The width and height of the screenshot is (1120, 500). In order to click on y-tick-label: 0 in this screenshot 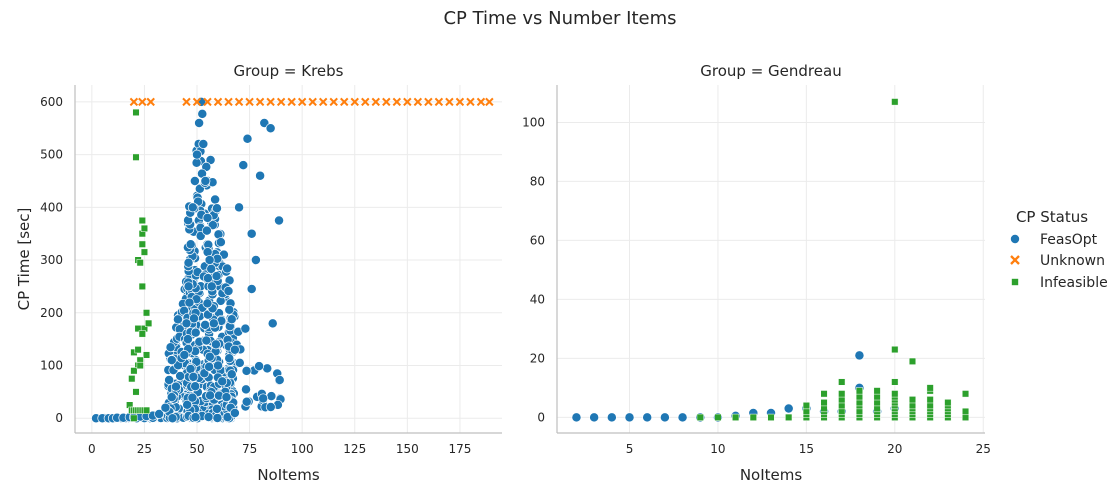, I will do `click(59, 418)`.